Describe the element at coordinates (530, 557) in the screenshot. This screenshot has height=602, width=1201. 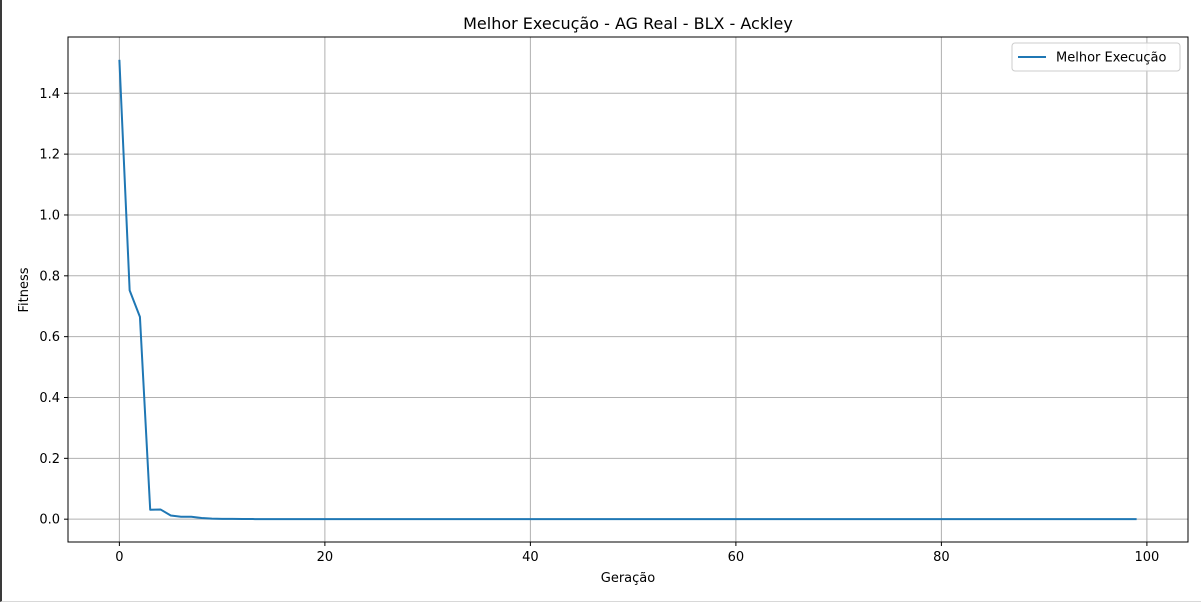
I see `x-tick-label: 40` at that location.